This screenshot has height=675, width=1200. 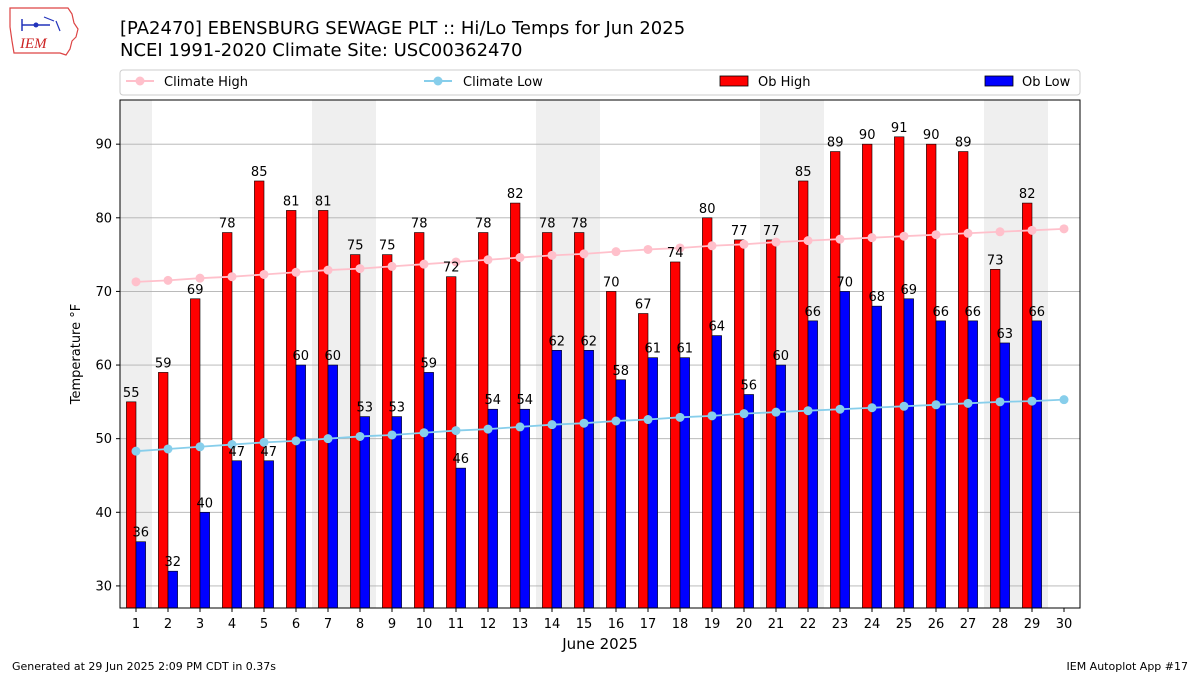 What do you see at coordinates (360, 624) in the screenshot?
I see `x-tick-label: 8` at bounding box center [360, 624].